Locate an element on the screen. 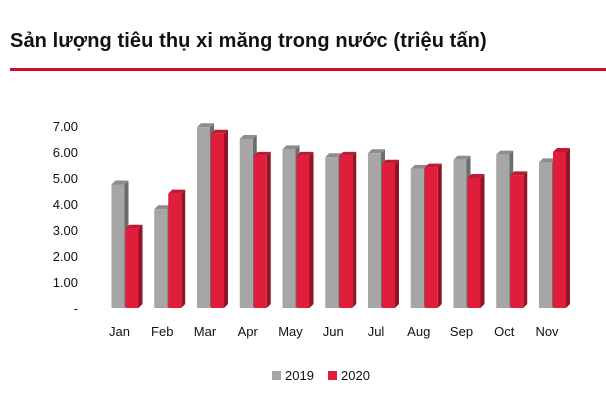  bar-2020-oct is located at coordinates (519, 239).